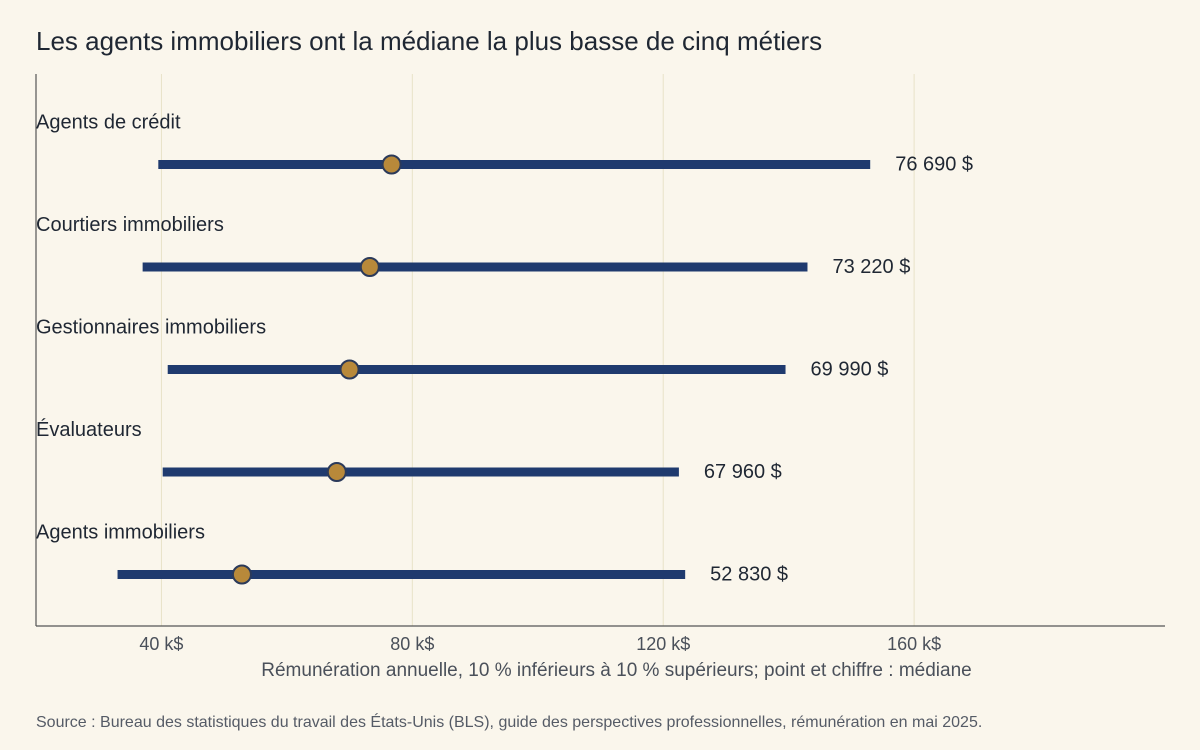 Image resolution: width=1200 pixels, height=750 pixels. What do you see at coordinates (504, 144) in the screenshot?
I see `row-0: Agents de crédit 76 690 $` at bounding box center [504, 144].